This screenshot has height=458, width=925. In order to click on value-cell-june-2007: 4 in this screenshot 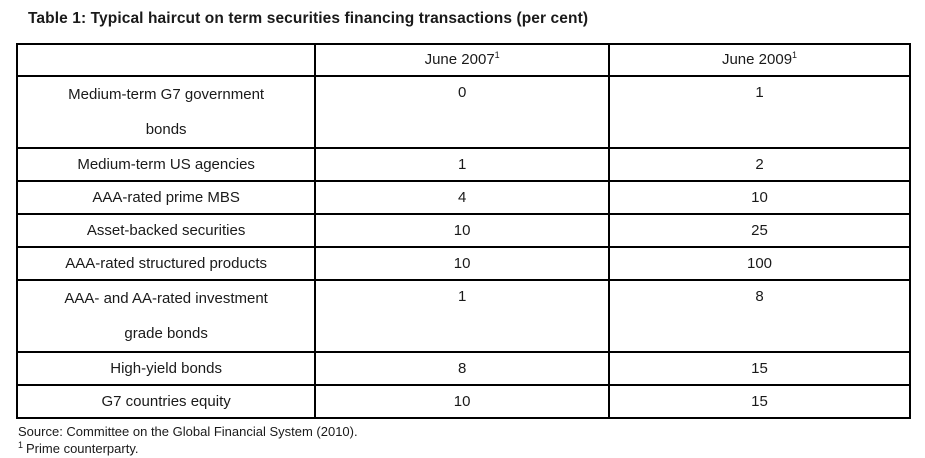, I will do `click(462, 197)`.